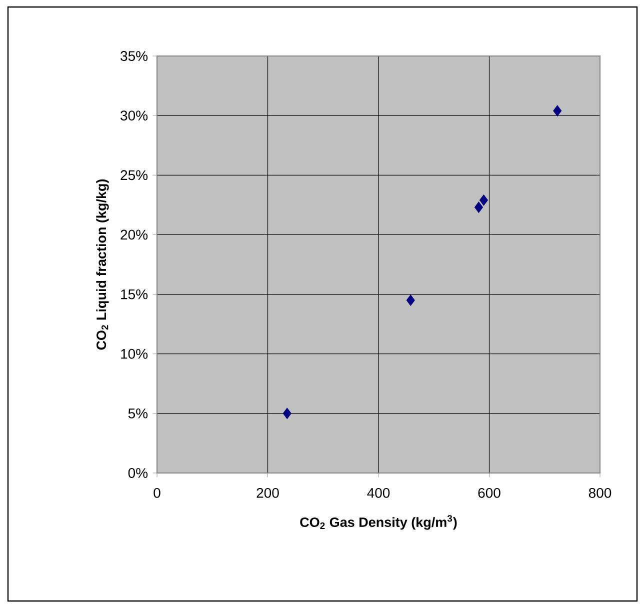 The height and width of the screenshot is (608, 644). I want to click on y-tick-label: 10%, so click(134, 353).